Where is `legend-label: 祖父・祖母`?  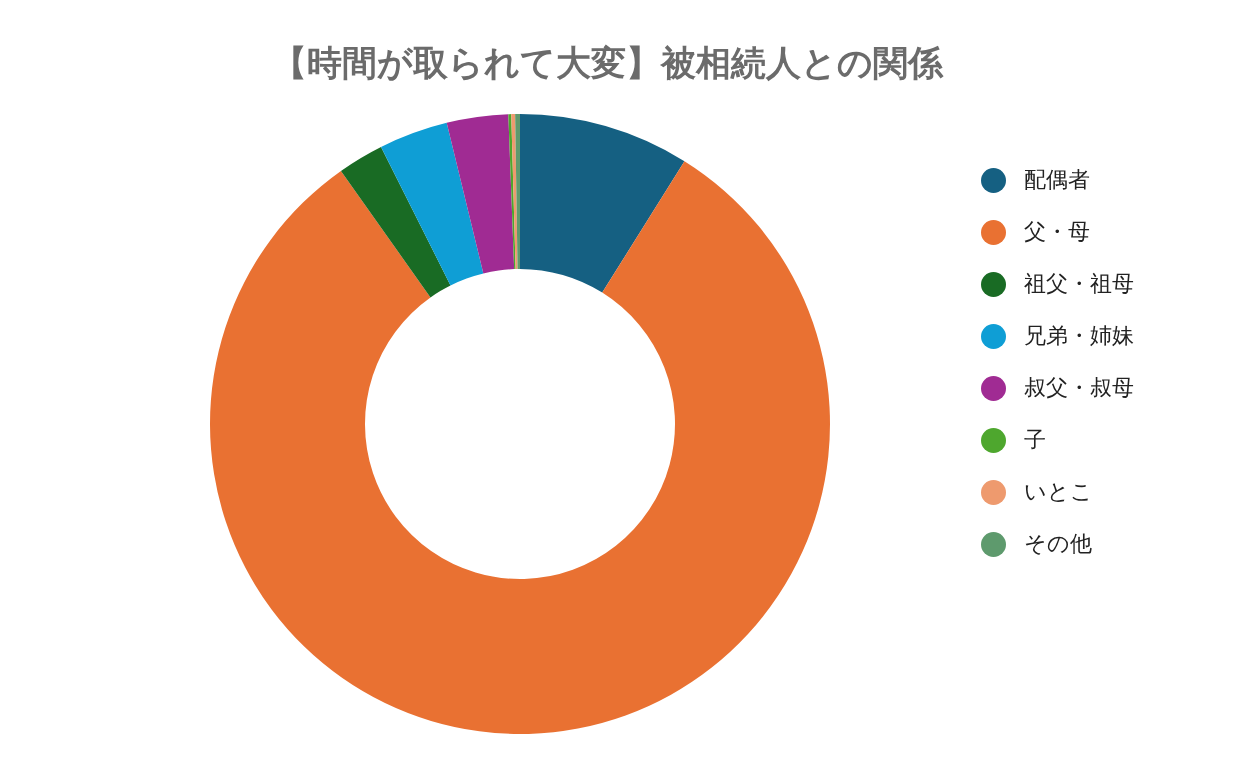
legend-label: 祖父・祖母 is located at coordinates (1079, 284).